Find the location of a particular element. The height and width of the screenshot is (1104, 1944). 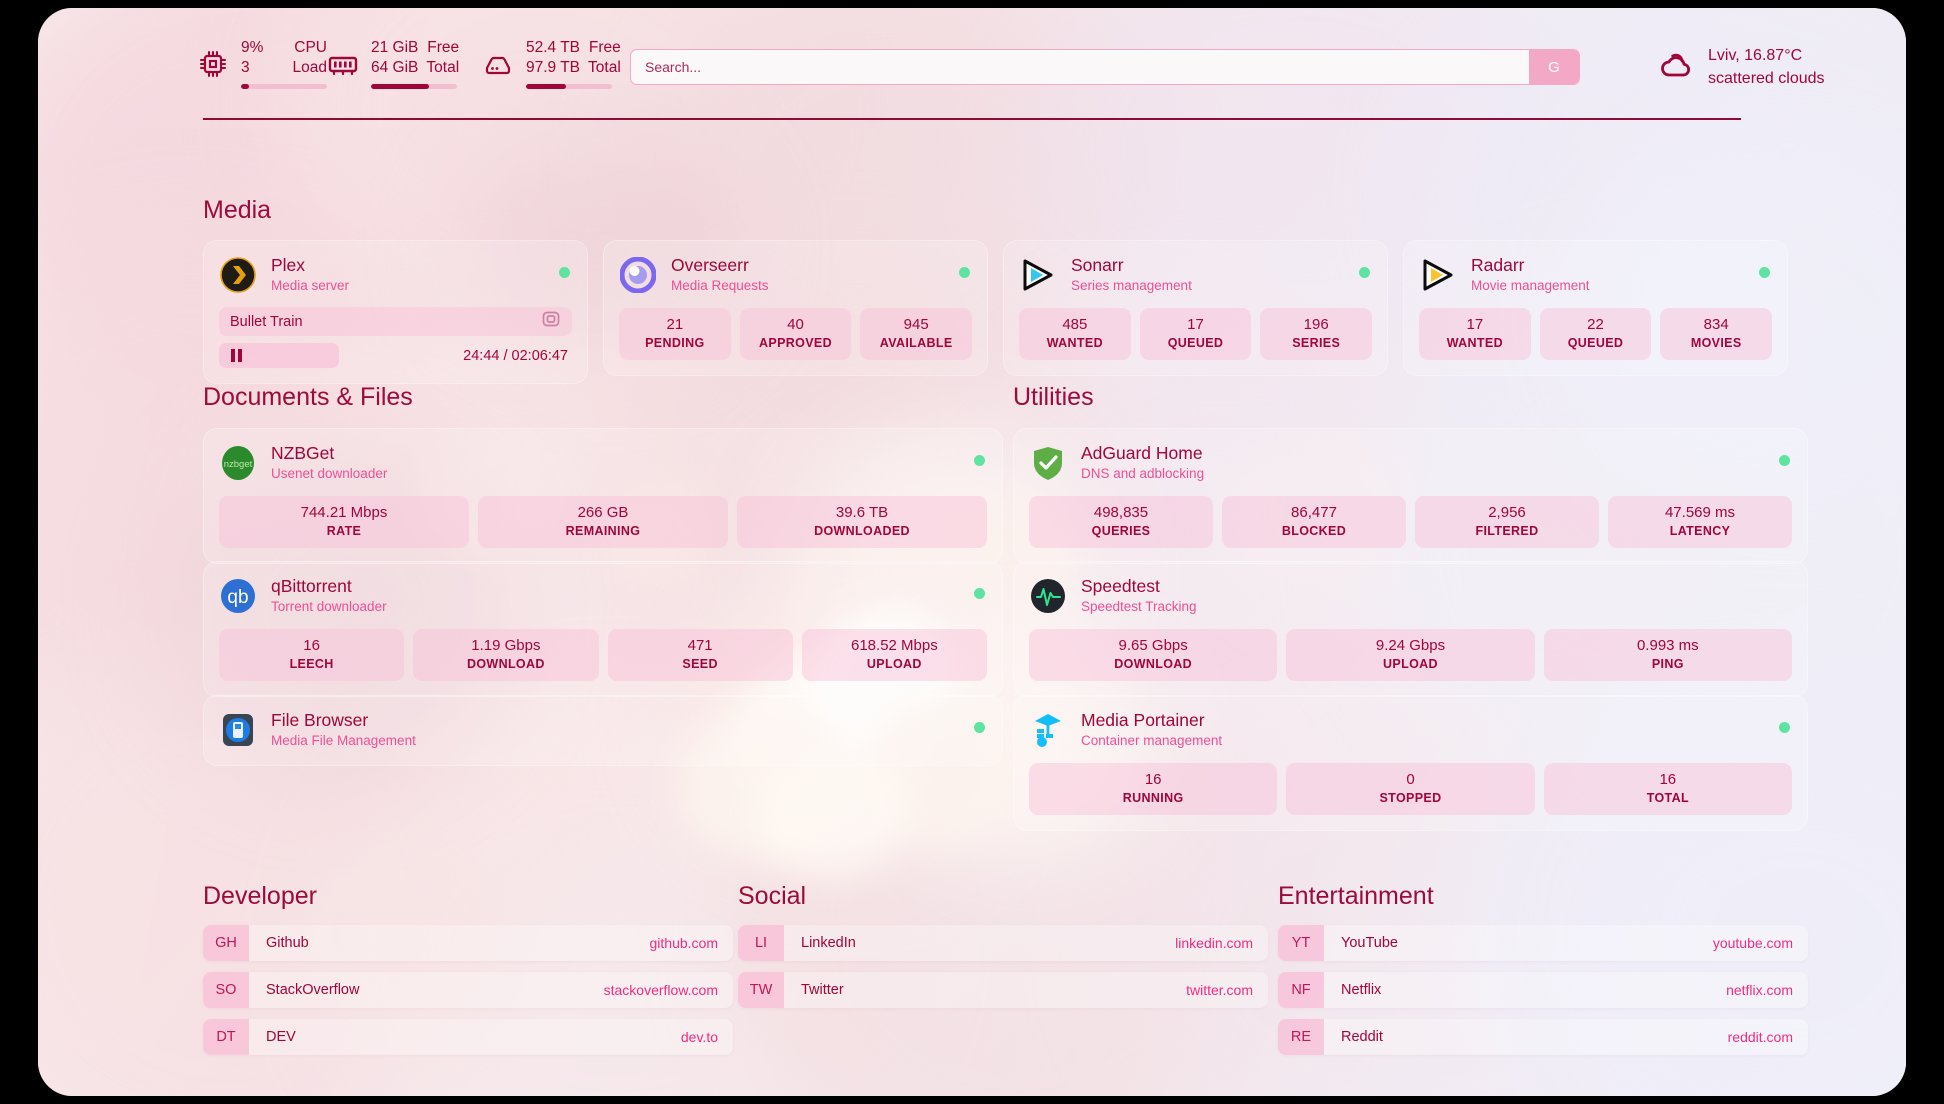

card-meta: Radarr Movie management is located at coordinates (1530, 274).